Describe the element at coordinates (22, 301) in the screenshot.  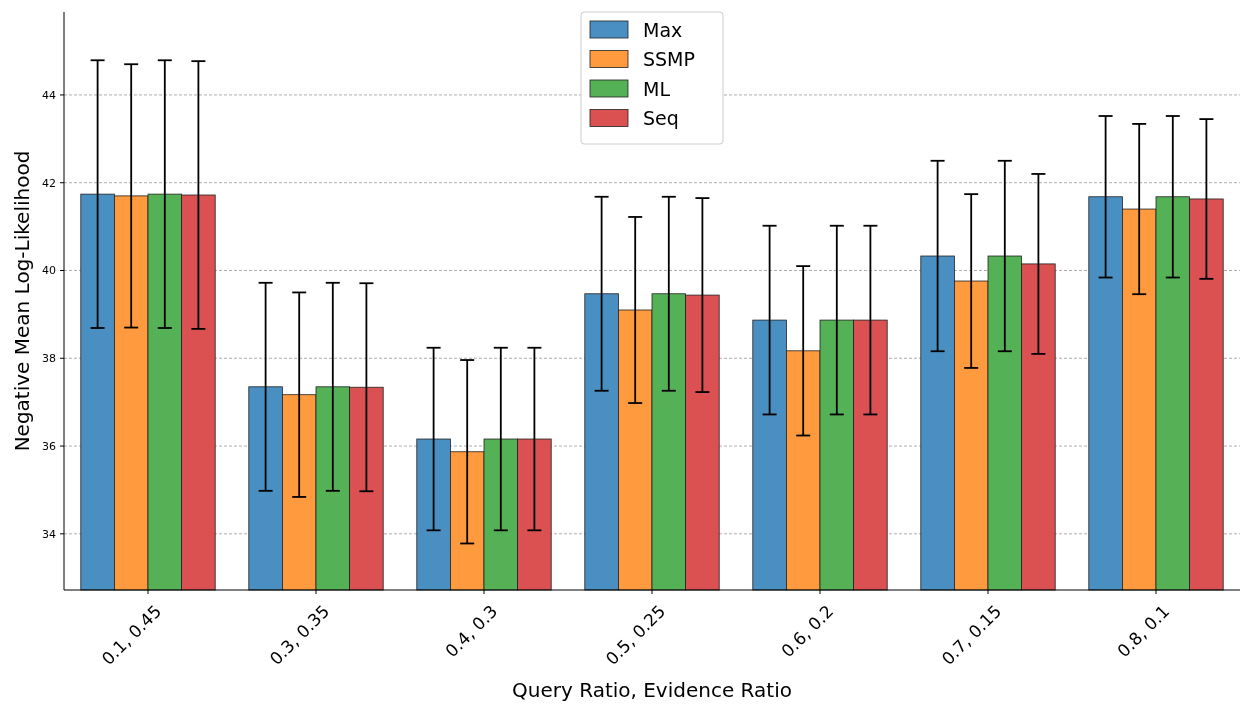
I see `y-axis-title: Negative Mean Log-Likelihood` at that location.